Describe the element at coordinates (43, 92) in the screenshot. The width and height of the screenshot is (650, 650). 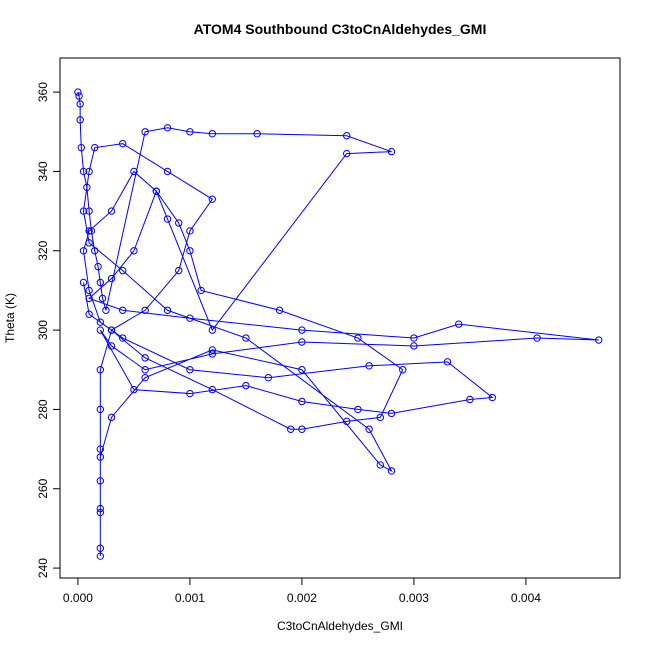
I see `y-tick-label: 360` at that location.